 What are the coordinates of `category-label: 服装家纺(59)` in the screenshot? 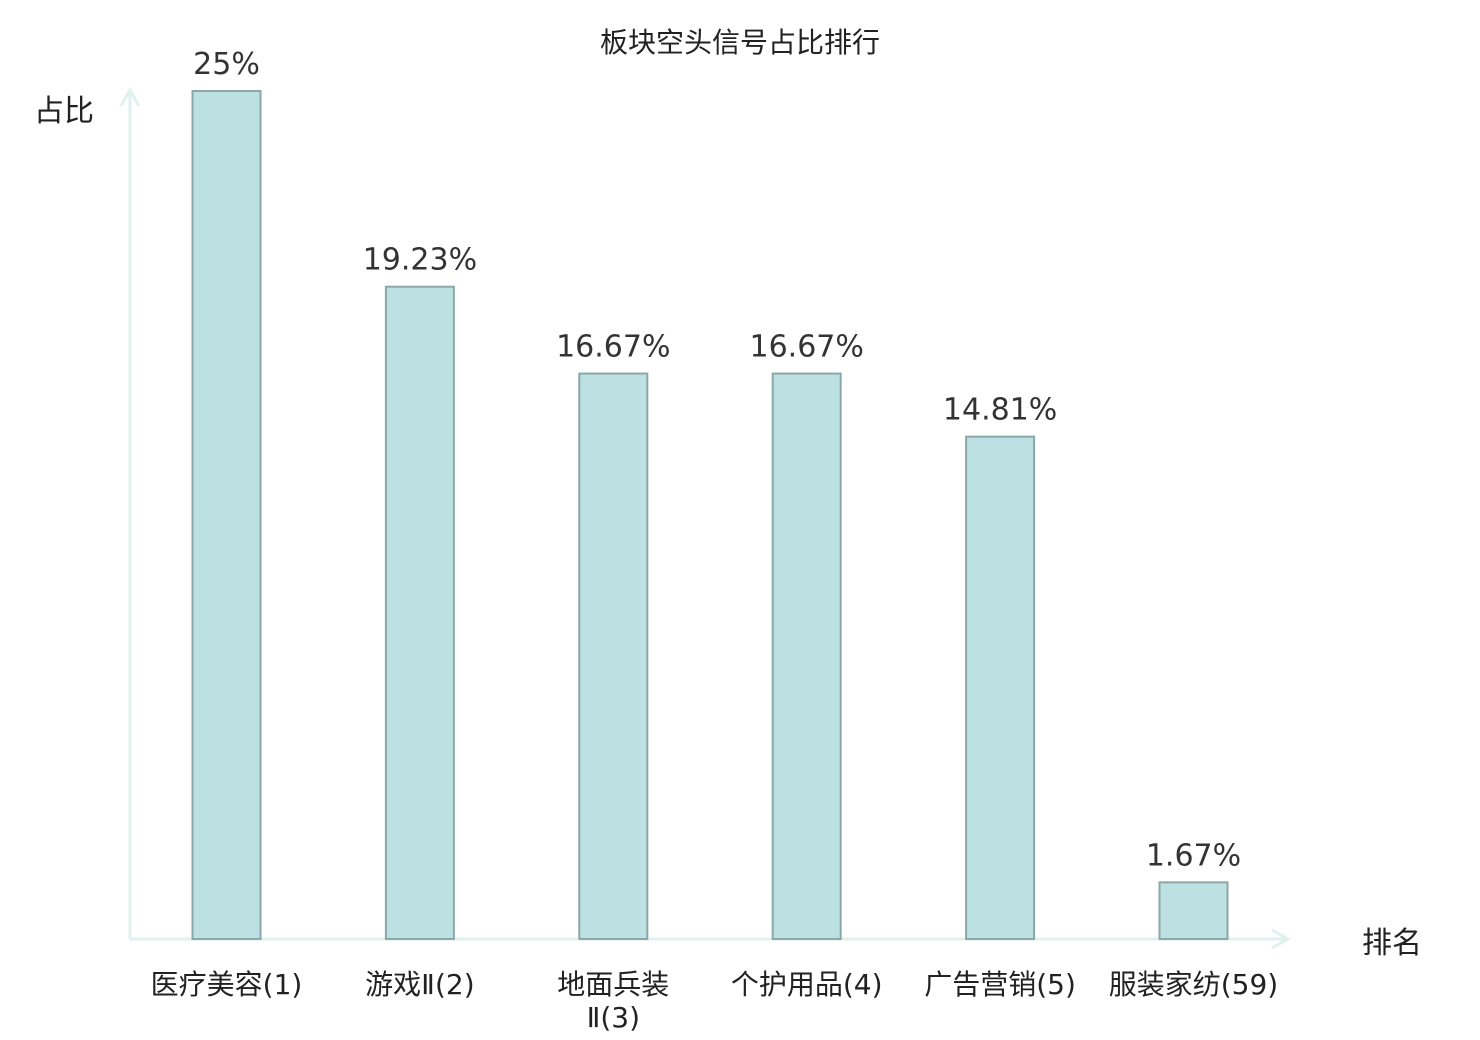 It's located at (1193, 984).